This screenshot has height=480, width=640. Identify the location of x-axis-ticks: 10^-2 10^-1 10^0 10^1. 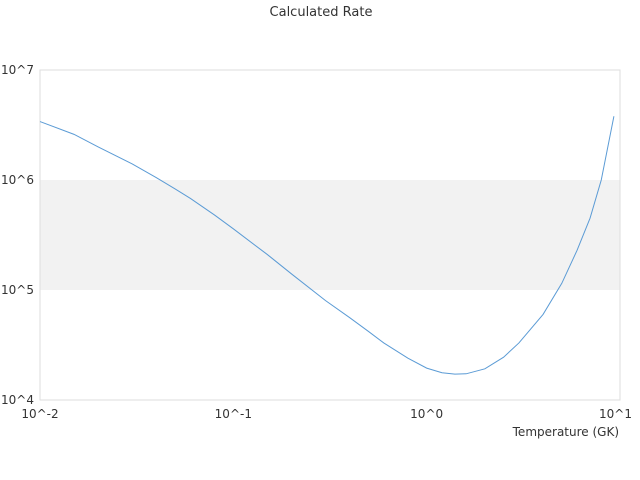
(326, 414).